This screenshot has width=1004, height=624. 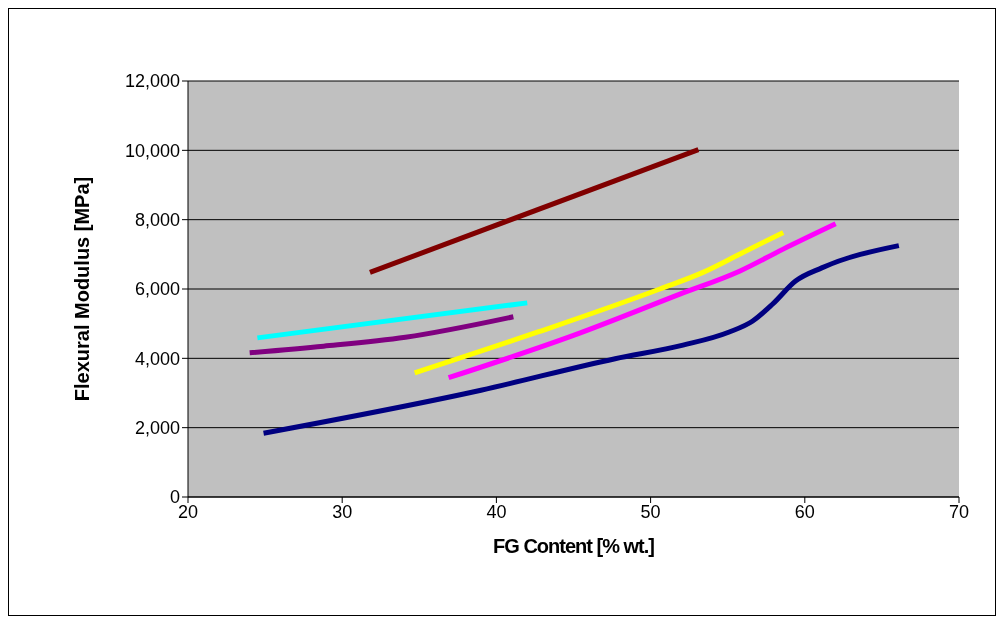 What do you see at coordinates (157, 289) in the screenshot?
I see `y-tick-label: 6,000` at bounding box center [157, 289].